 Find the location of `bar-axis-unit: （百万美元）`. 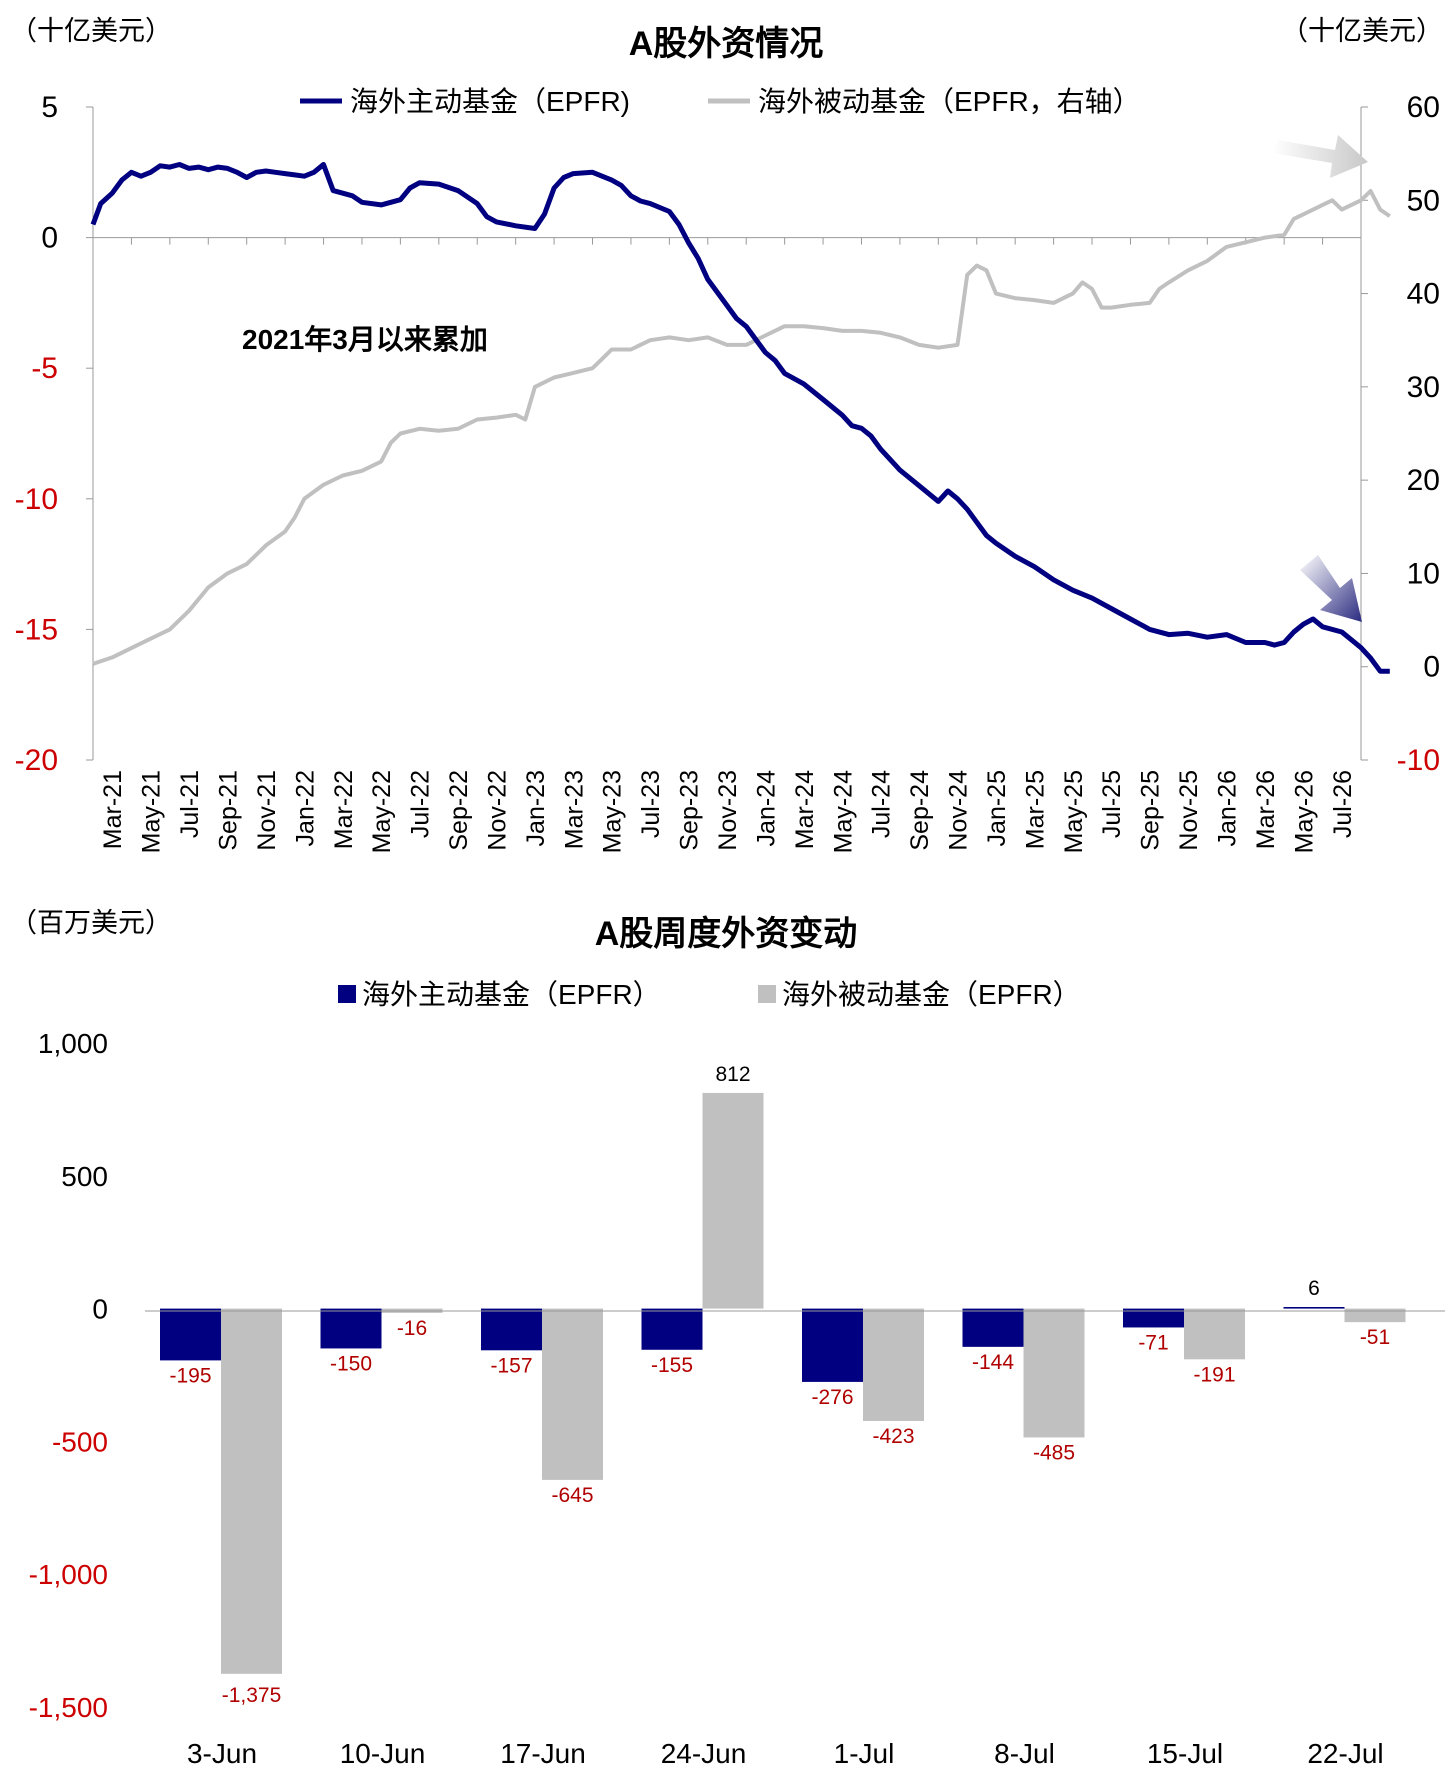

bar-axis-unit: （百万美元） is located at coordinates (91, 923).